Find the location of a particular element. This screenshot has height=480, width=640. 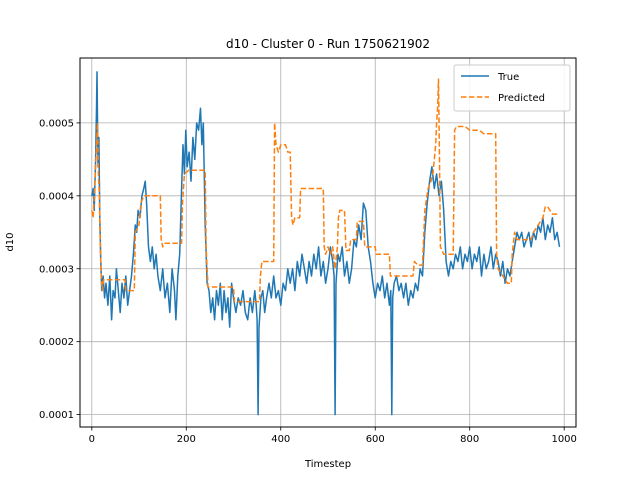

y-tick-label: 0.0001 is located at coordinates (56, 415).